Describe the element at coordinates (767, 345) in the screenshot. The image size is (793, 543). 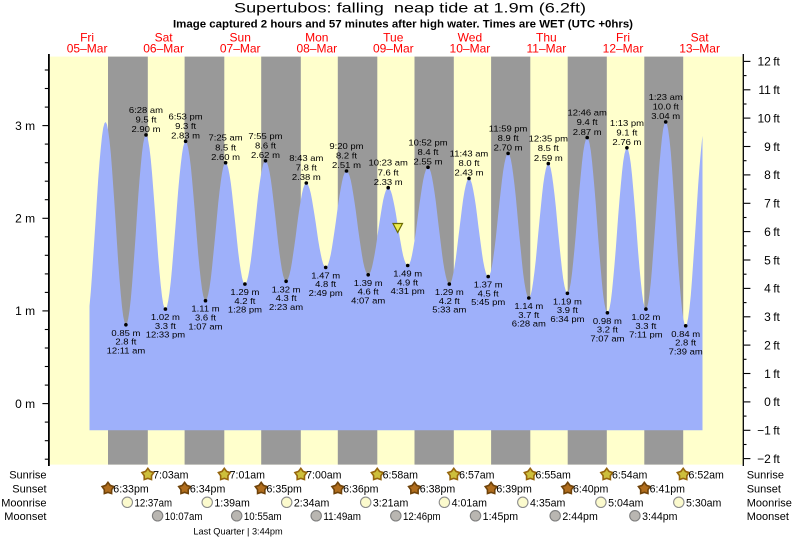
I see `svg-text: 2` at that location.